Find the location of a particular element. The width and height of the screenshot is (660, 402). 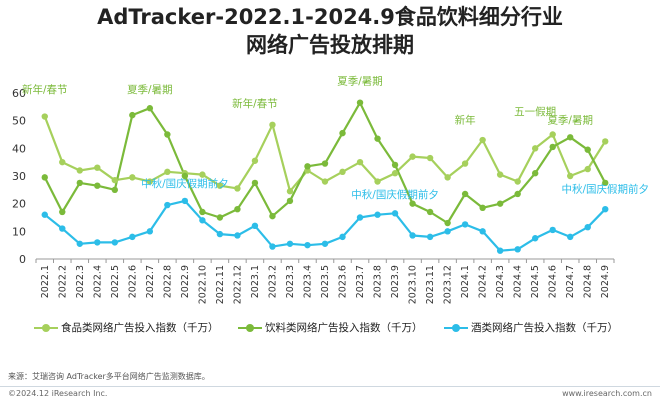

y-tick-label: 30 is located at coordinates (19, 176).